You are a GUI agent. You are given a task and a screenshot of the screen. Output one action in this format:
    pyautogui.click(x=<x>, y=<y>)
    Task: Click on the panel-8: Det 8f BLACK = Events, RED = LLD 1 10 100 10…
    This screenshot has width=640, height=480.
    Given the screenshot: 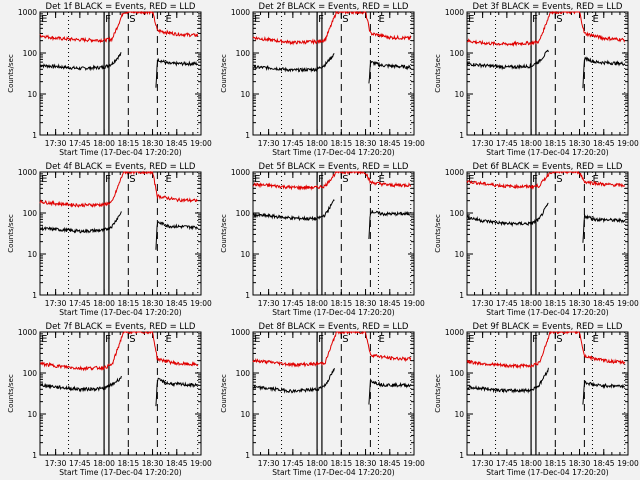 What is the action you would take?
    pyautogui.click(x=322, y=399)
    